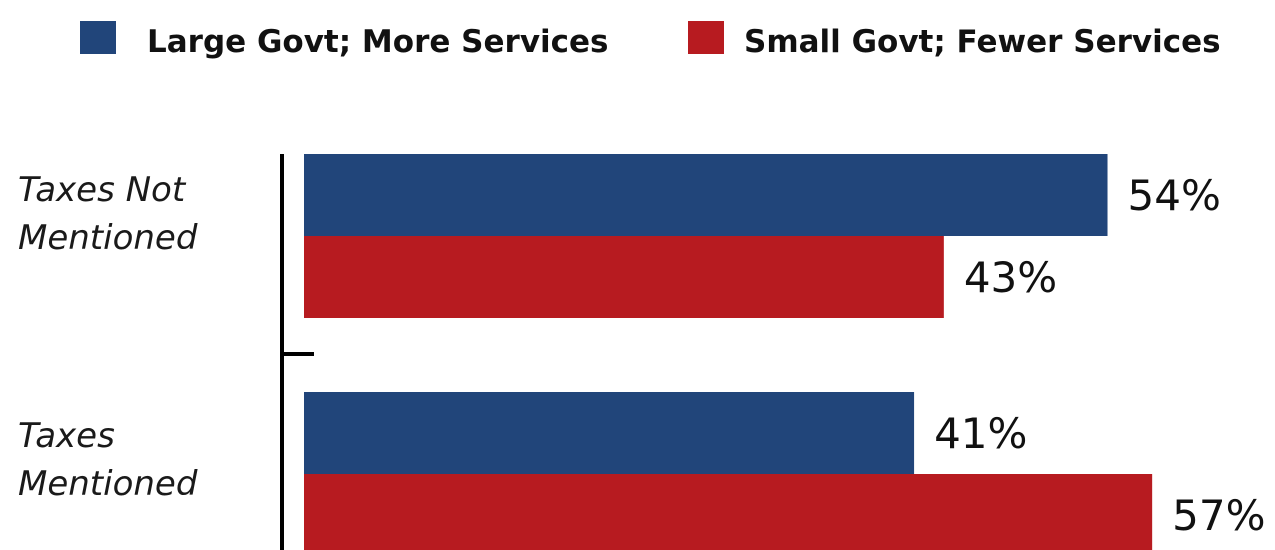 The width and height of the screenshot is (1275, 550). I want to click on legend-swatch-small-govt, so click(706, 37).